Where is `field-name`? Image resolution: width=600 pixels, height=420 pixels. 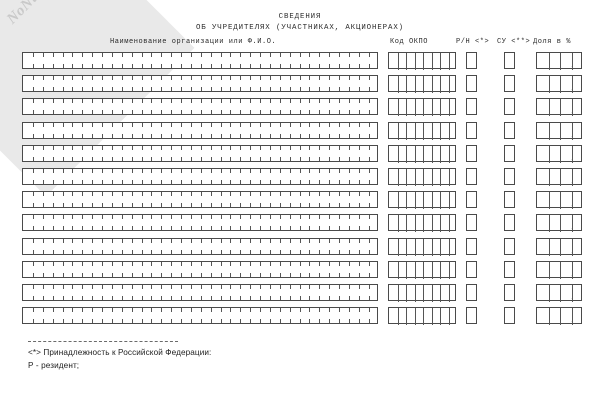
field-name is located at coordinates (200, 153).